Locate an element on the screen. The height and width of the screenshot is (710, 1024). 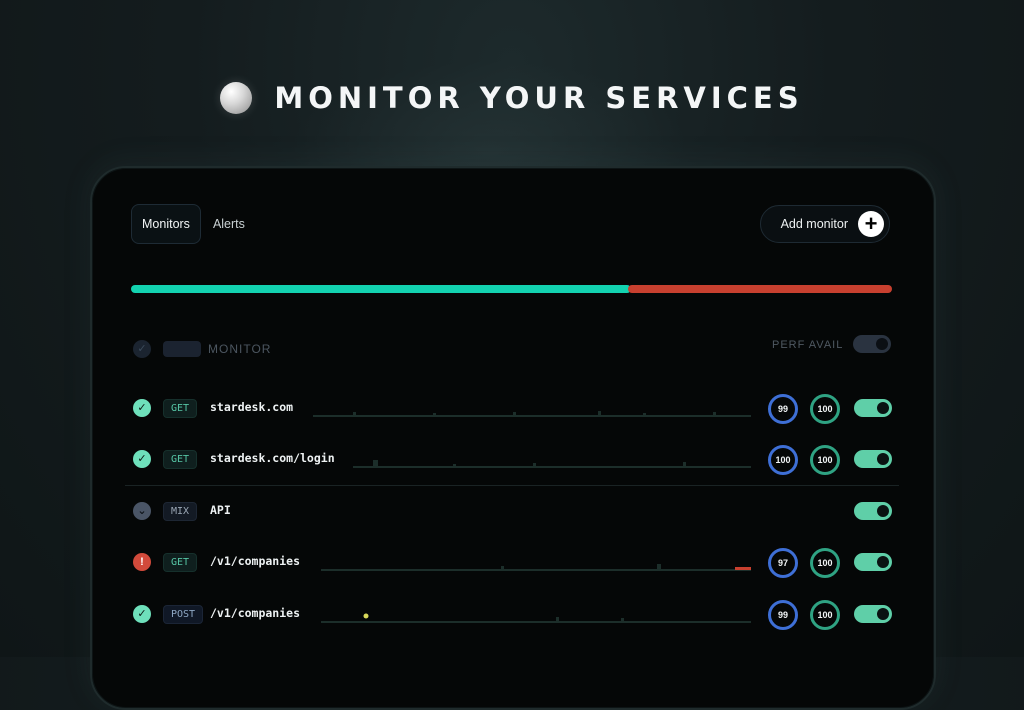
add-monitor-button: Add monitor + is located at coordinates (825, 224).